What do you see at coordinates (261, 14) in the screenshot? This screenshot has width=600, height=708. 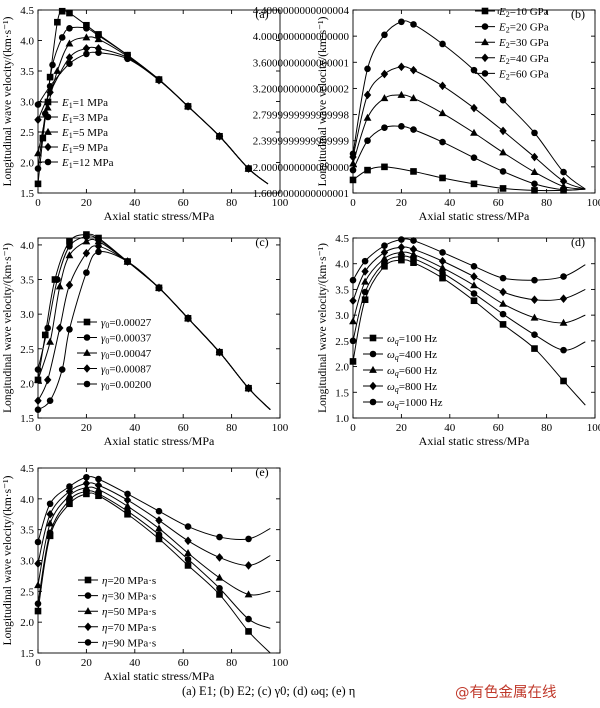 I see `panel-label: (a)` at bounding box center [261, 14].